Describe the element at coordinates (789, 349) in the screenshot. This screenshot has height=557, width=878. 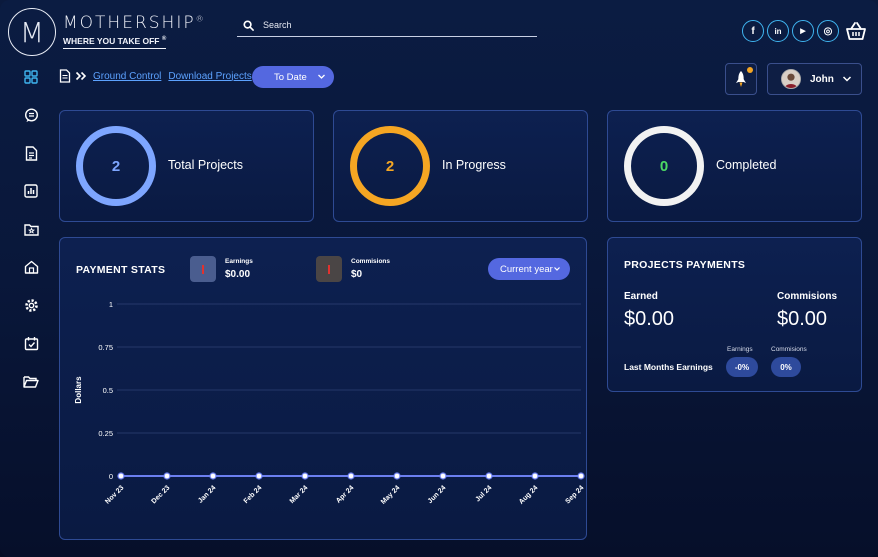
I see `commissions-small-label: Commisions` at that location.